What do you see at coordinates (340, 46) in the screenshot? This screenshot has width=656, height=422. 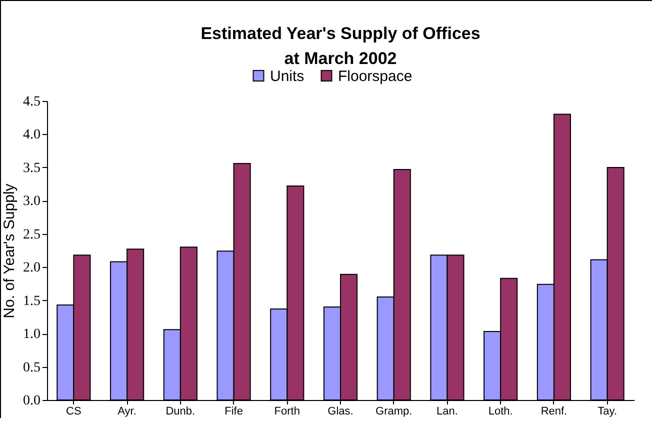 I see `chart-title: Estimated Year's Supply of Offices at March 2002` at bounding box center [340, 46].